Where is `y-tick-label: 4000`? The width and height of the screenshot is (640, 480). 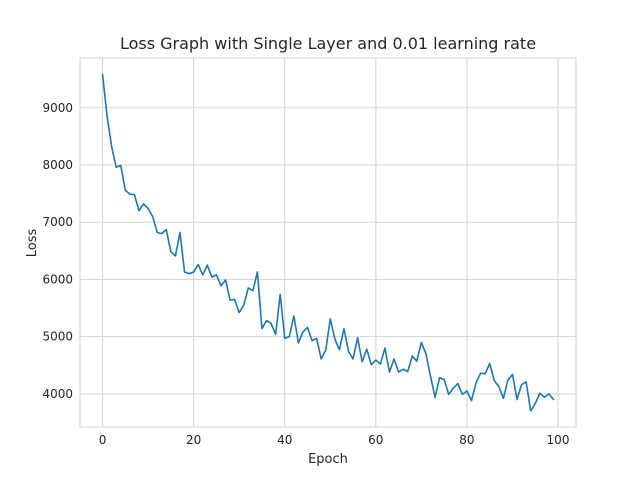
y-tick-label: 4000 is located at coordinates (57, 394).